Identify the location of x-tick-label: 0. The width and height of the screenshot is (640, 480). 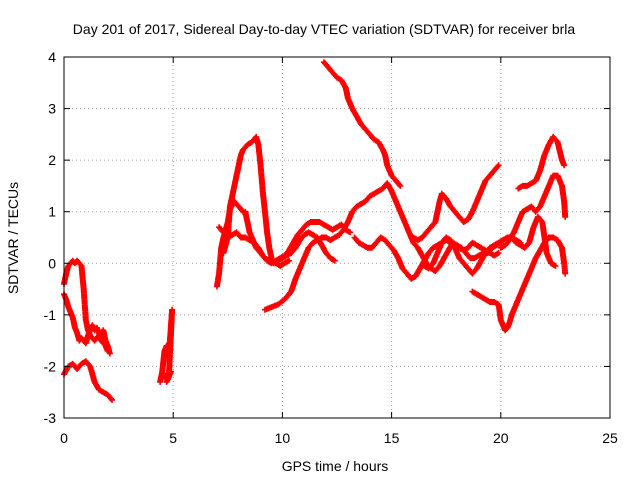
(64, 438).